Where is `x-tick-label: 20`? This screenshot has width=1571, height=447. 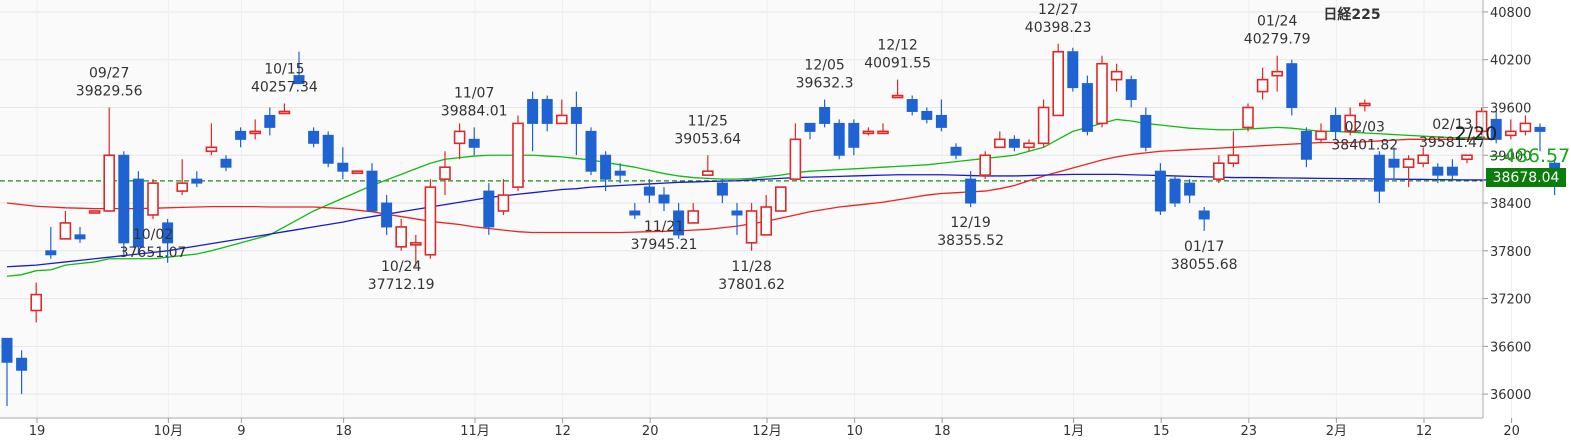
x-tick-label: 20 is located at coordinates (1511, 431).